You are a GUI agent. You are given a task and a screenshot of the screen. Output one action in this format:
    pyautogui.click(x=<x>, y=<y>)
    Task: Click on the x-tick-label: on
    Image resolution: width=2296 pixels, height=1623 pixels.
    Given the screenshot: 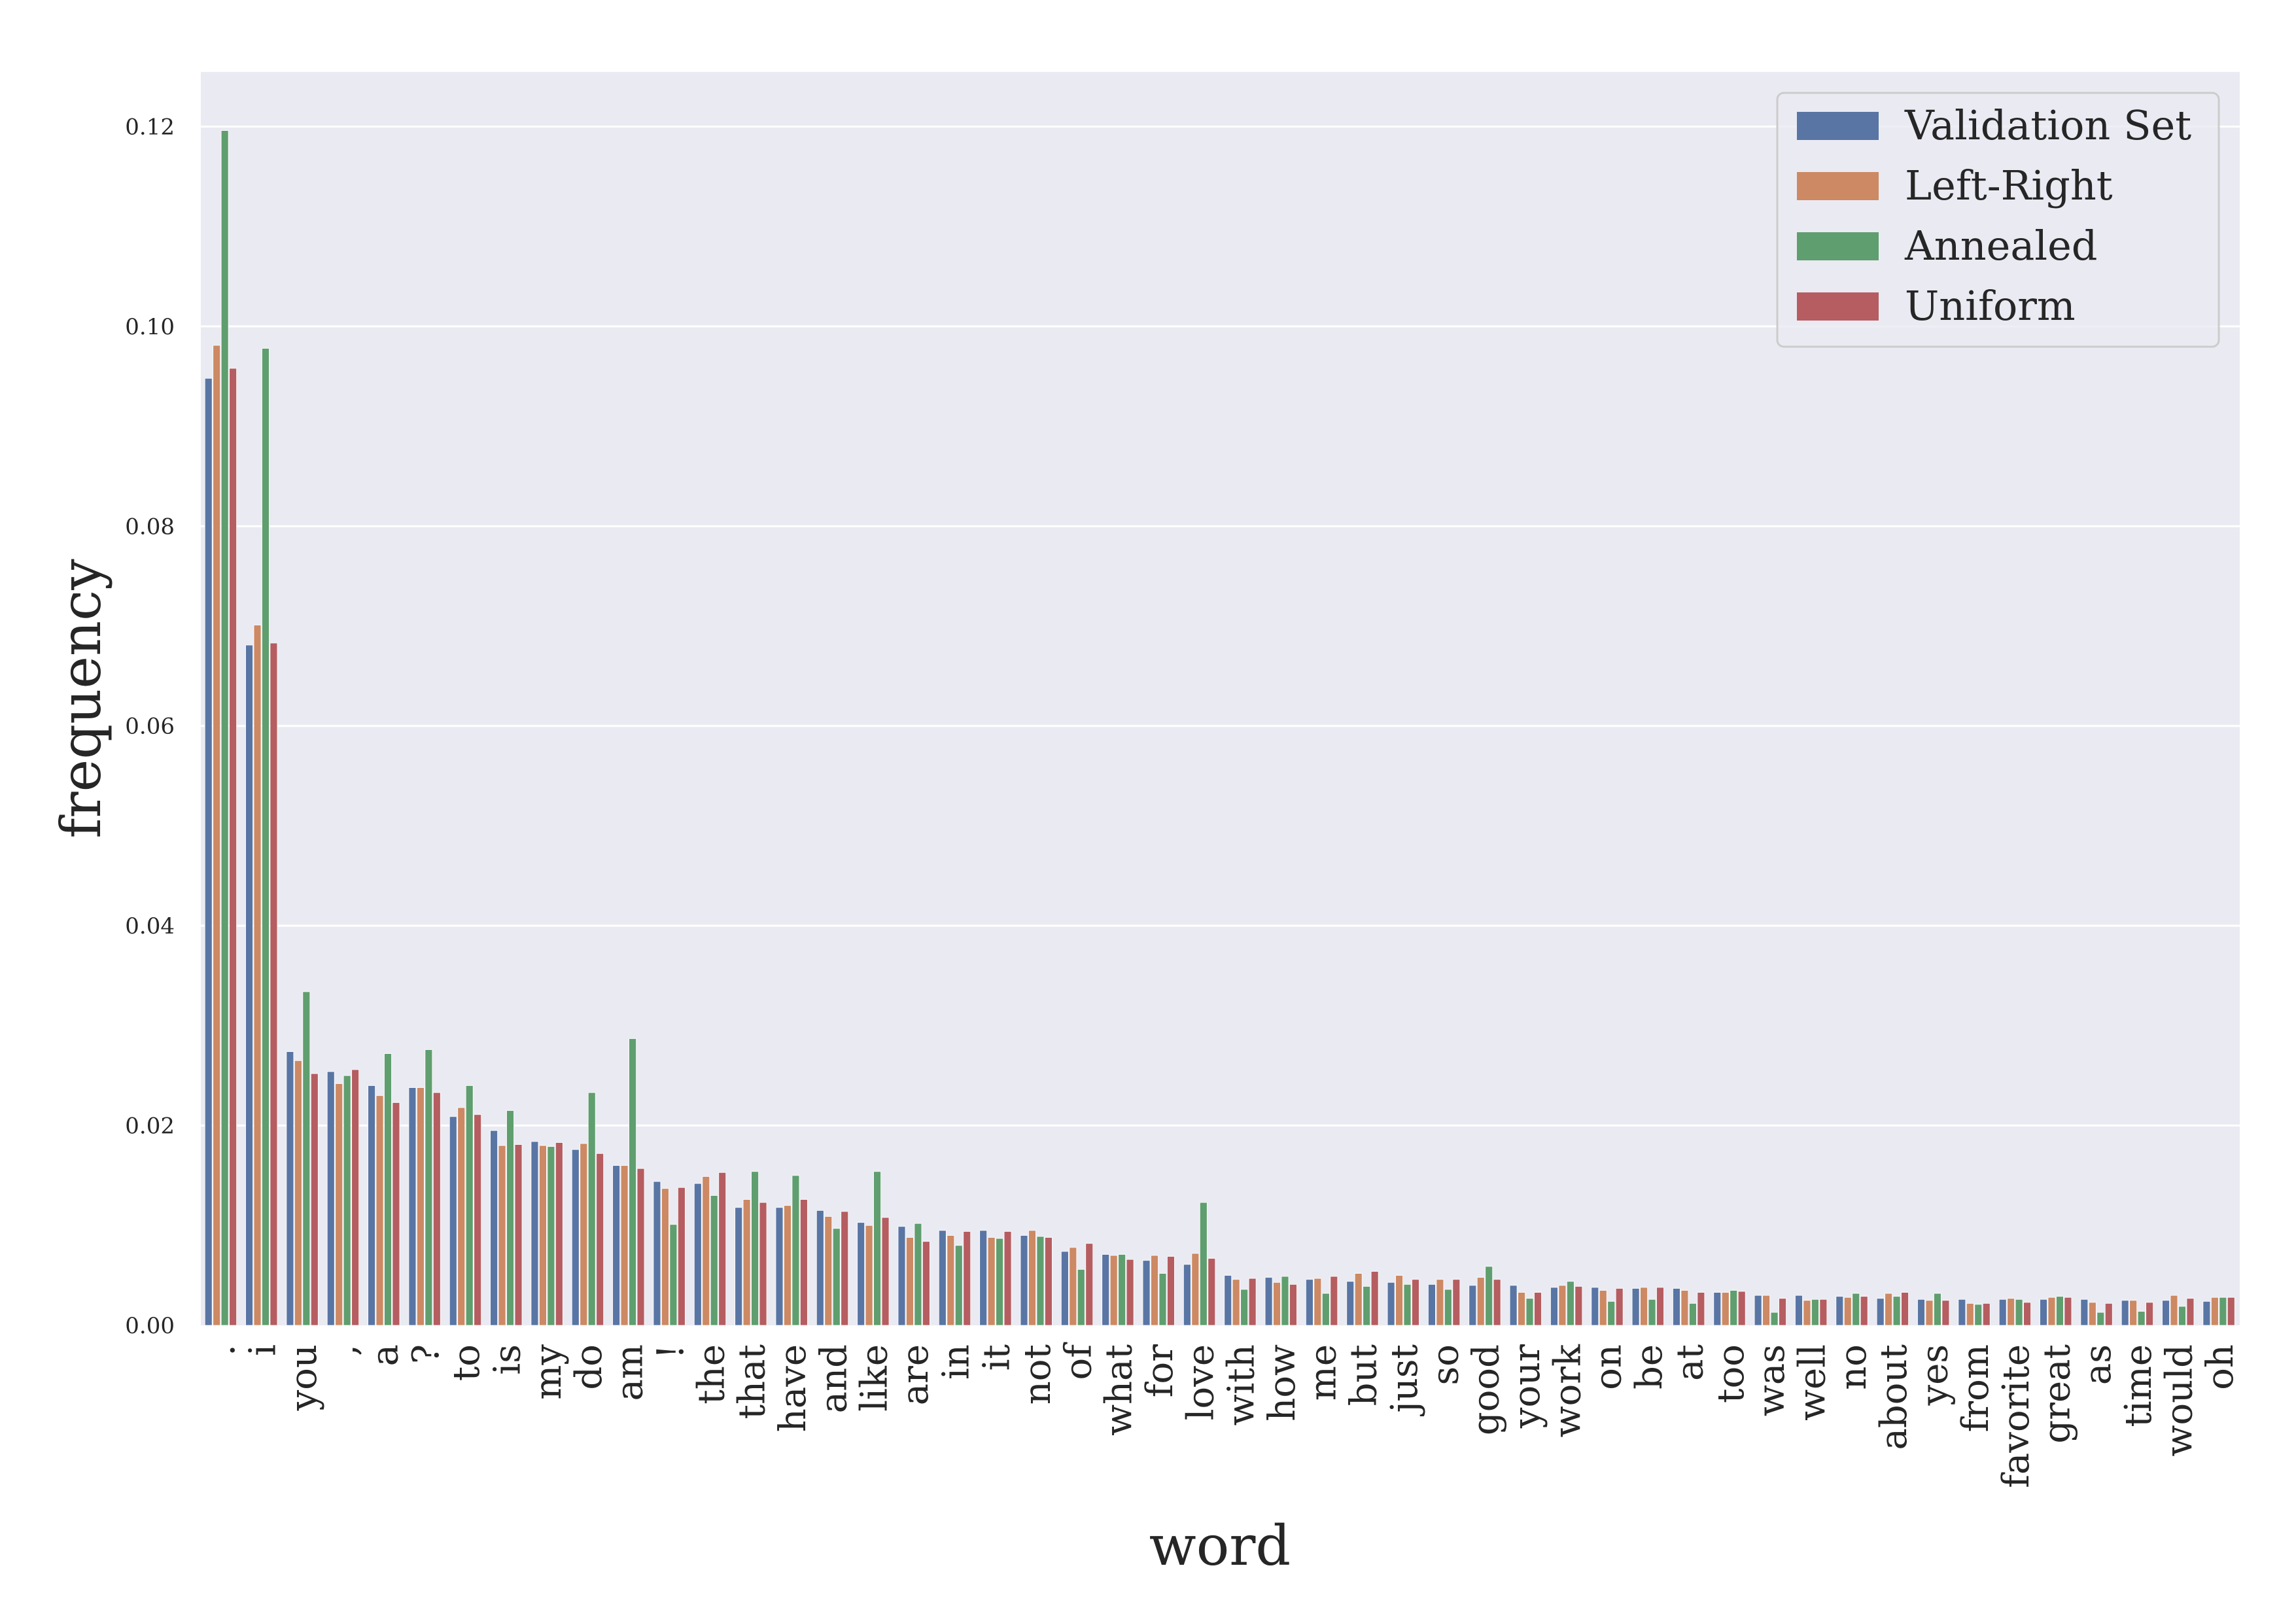 What is the action you would take?
    pyautogui.click(x=1609, y=1367)
    